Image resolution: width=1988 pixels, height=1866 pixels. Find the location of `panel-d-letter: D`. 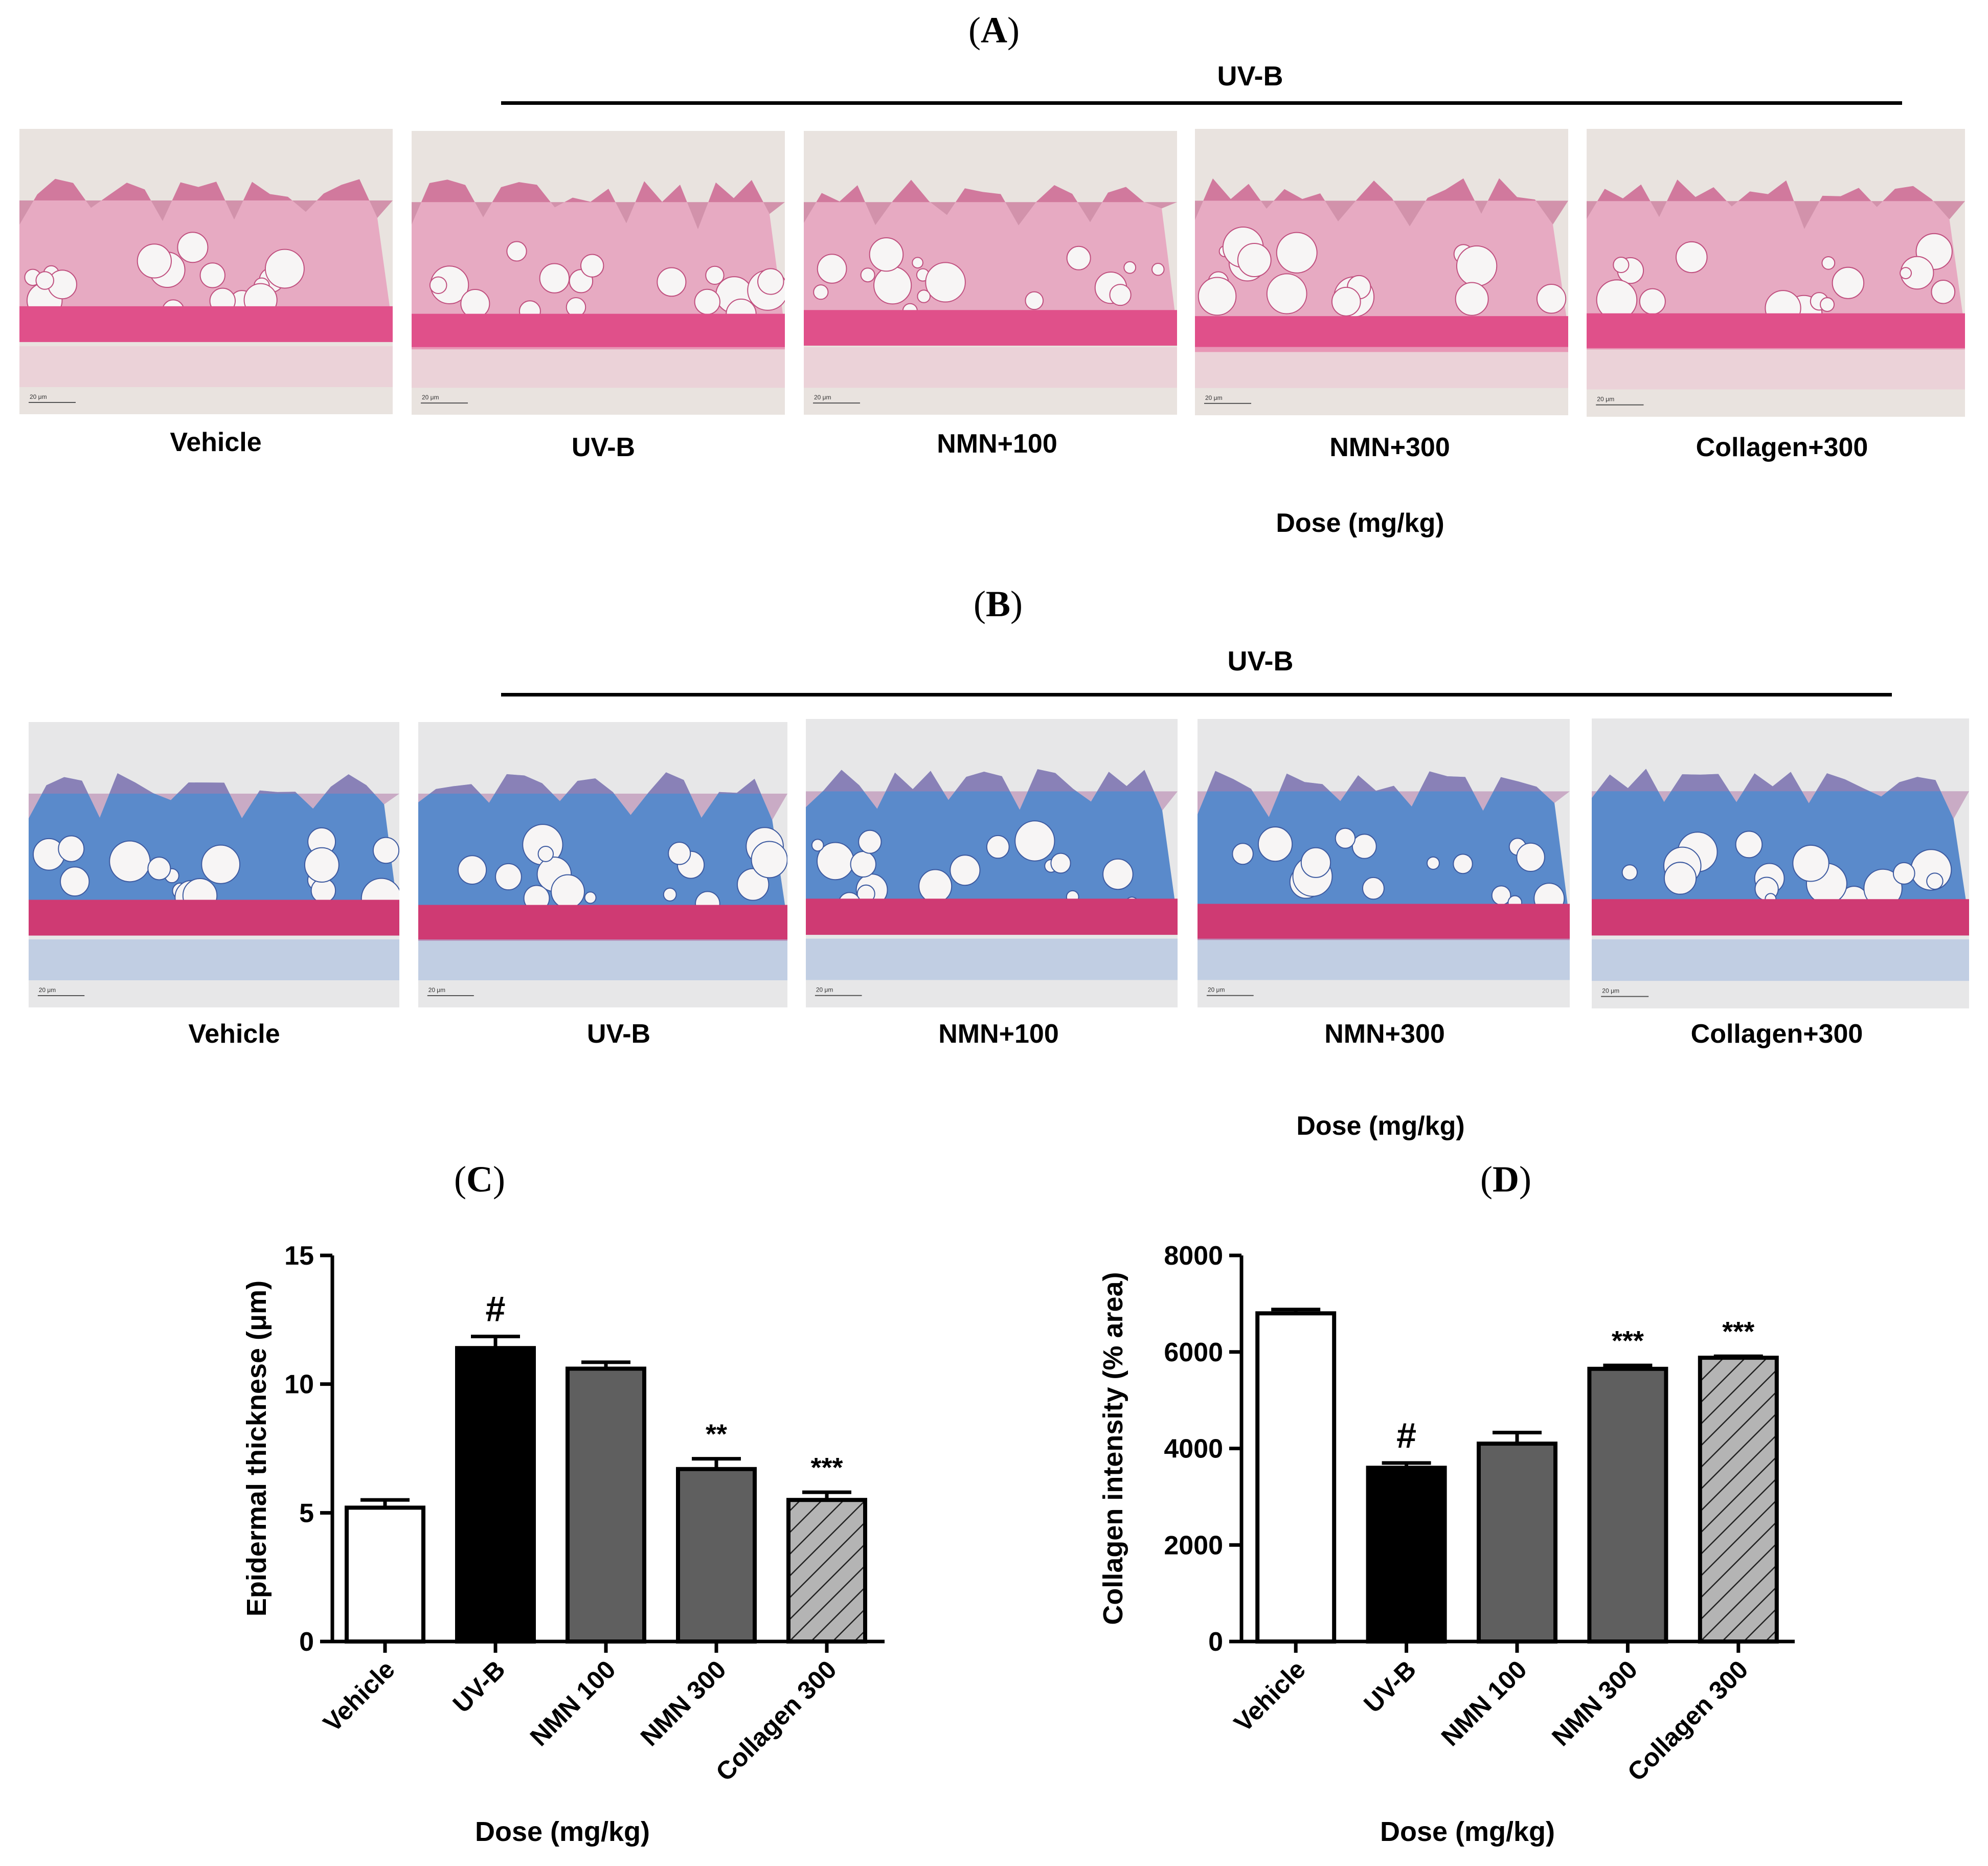

panel-d-letter: D is located at coordinates (1506, 1179).